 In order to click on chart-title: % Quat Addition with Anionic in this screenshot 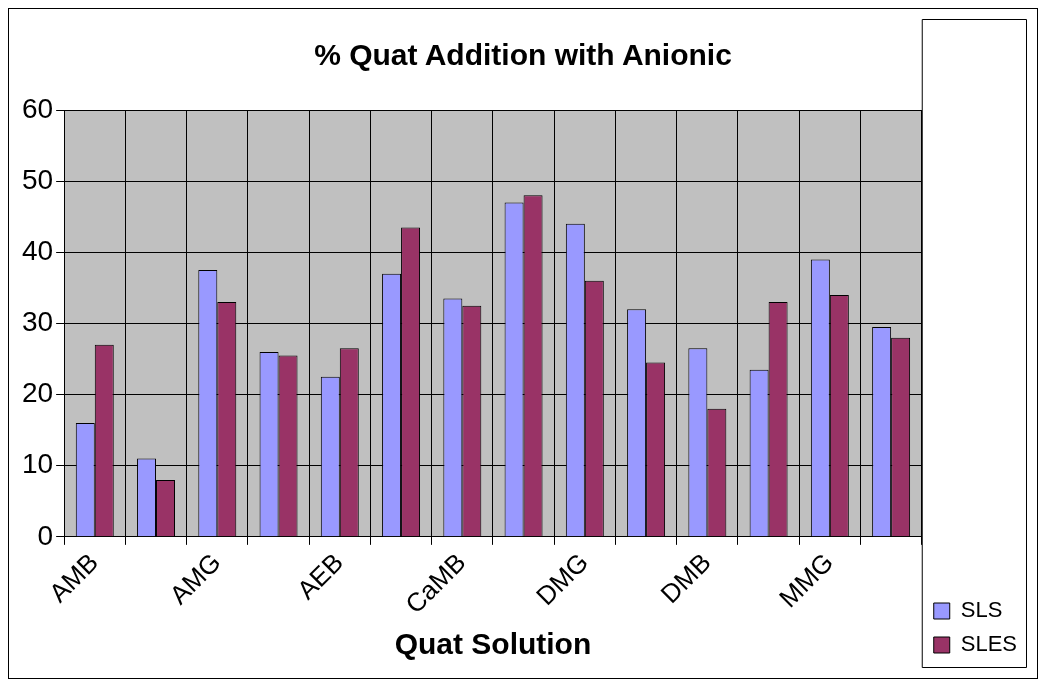, I will do `click(523, 55)`.